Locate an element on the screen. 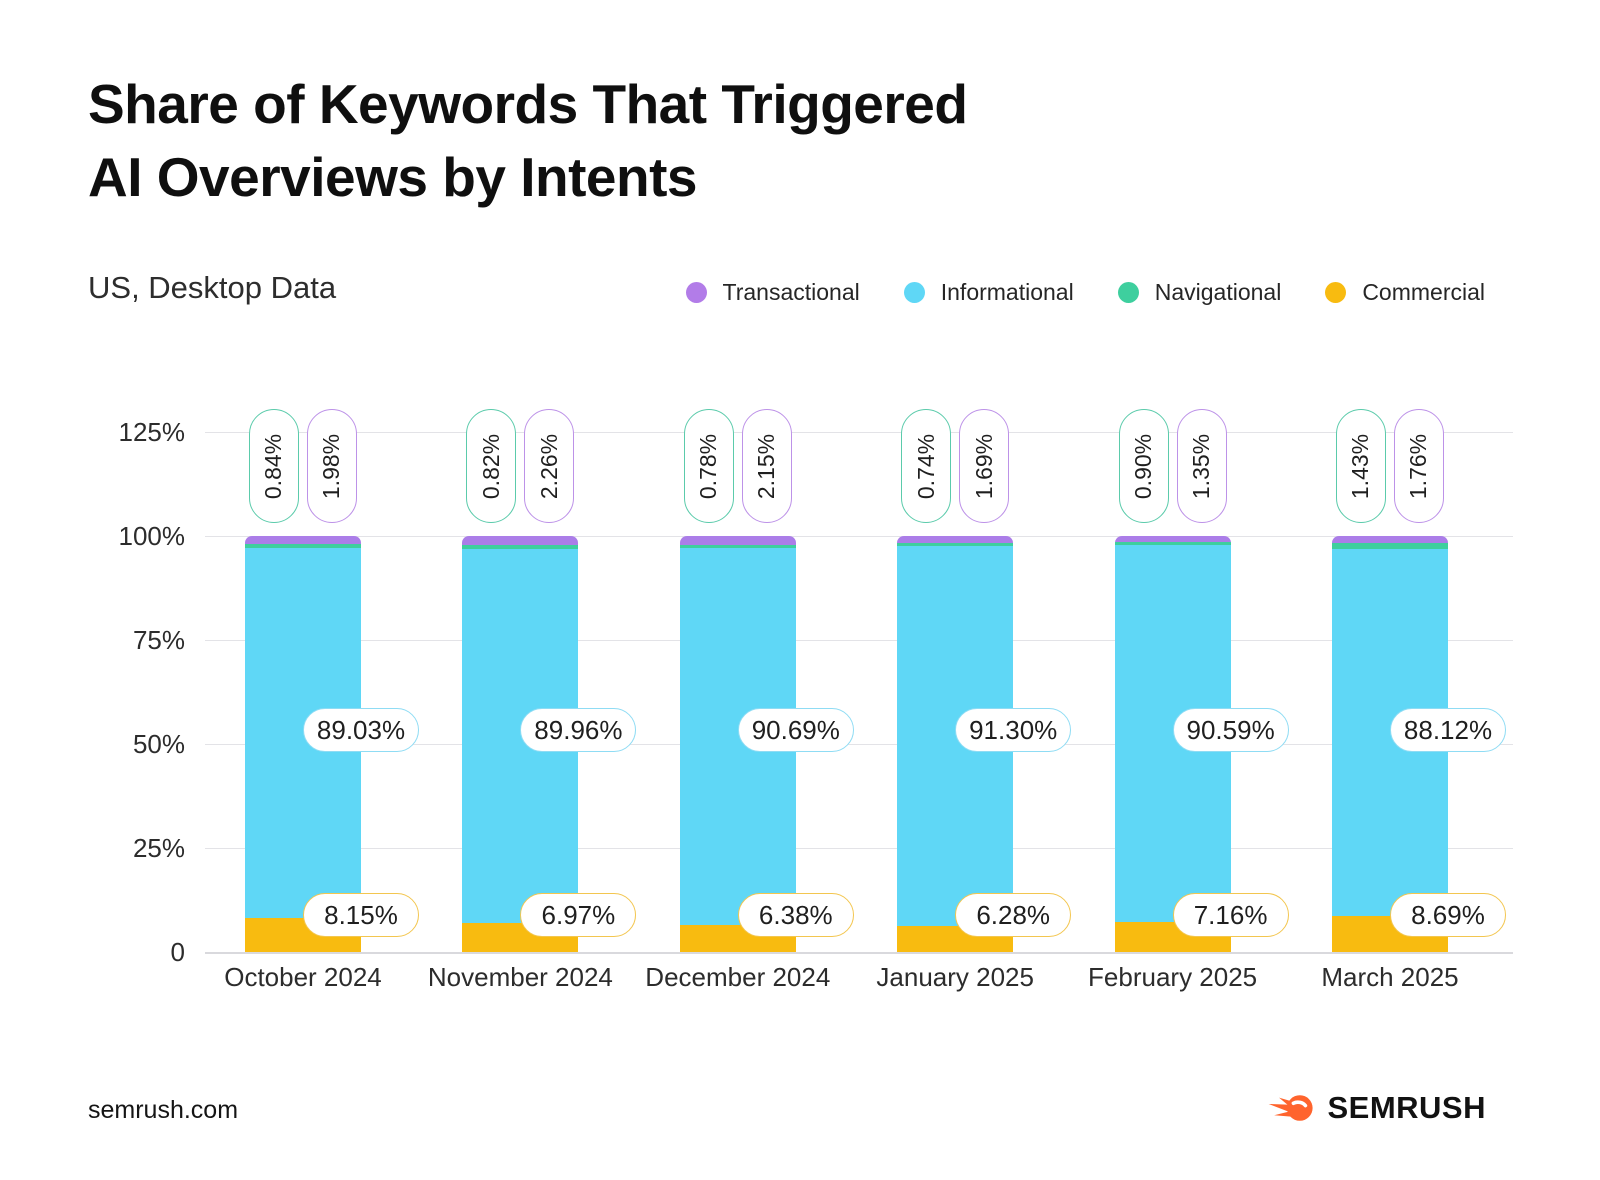  legend-item-navigational: Navigational is located at coordinates (1199, 292).